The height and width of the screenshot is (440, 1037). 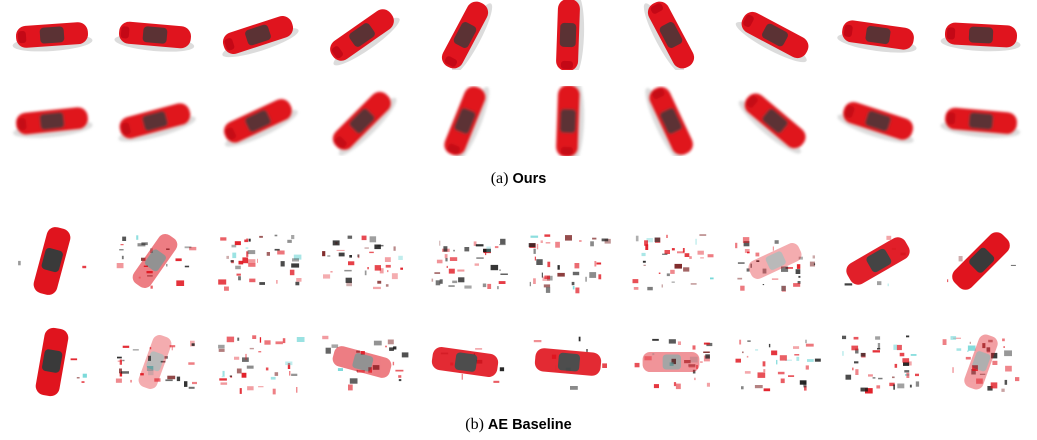 I want to click on panel-b-caption: (b) AE Baseline, so click(x=518, y=425).